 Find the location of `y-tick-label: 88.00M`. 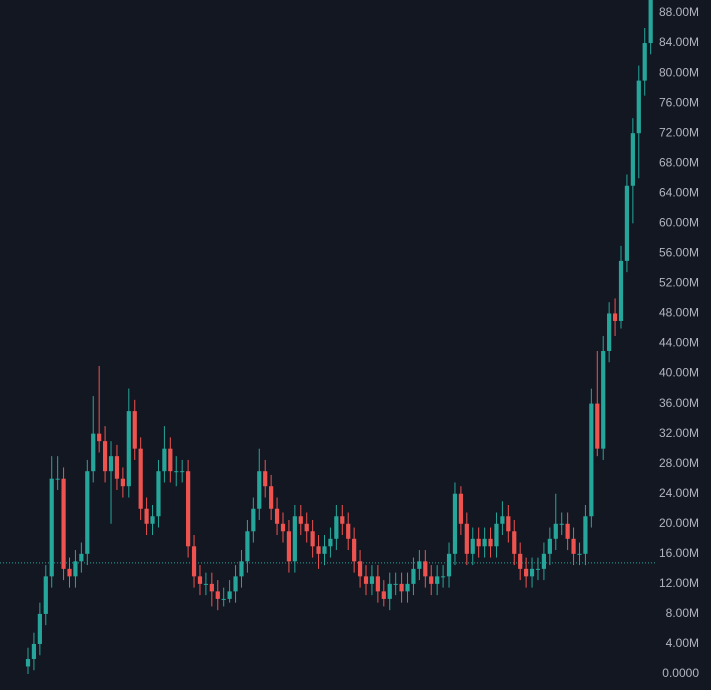

y-tick-label: 88.00M is located at coordinates (679, 12).